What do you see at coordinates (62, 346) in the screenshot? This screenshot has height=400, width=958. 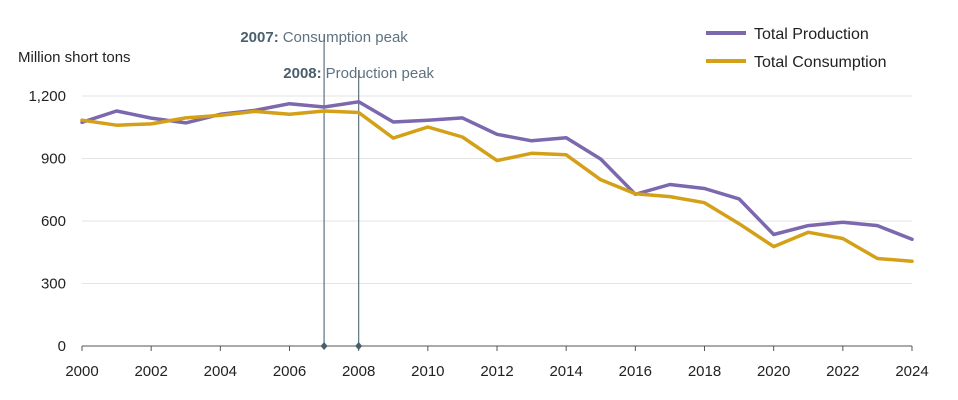 I see `y-tick-label: 0` at bounding box center [62, 346].